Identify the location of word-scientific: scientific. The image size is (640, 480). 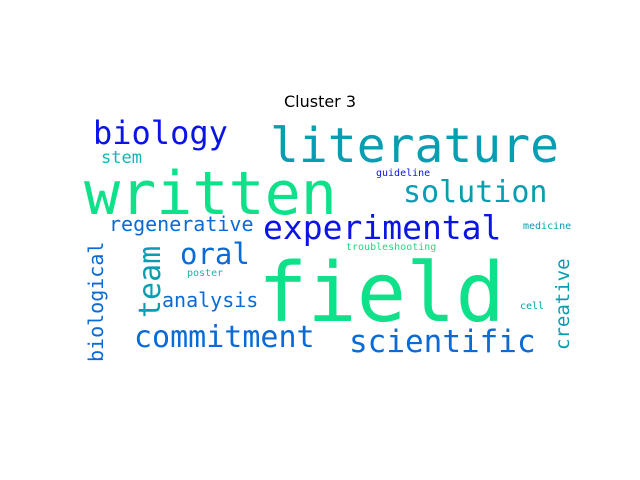
(442, 342).